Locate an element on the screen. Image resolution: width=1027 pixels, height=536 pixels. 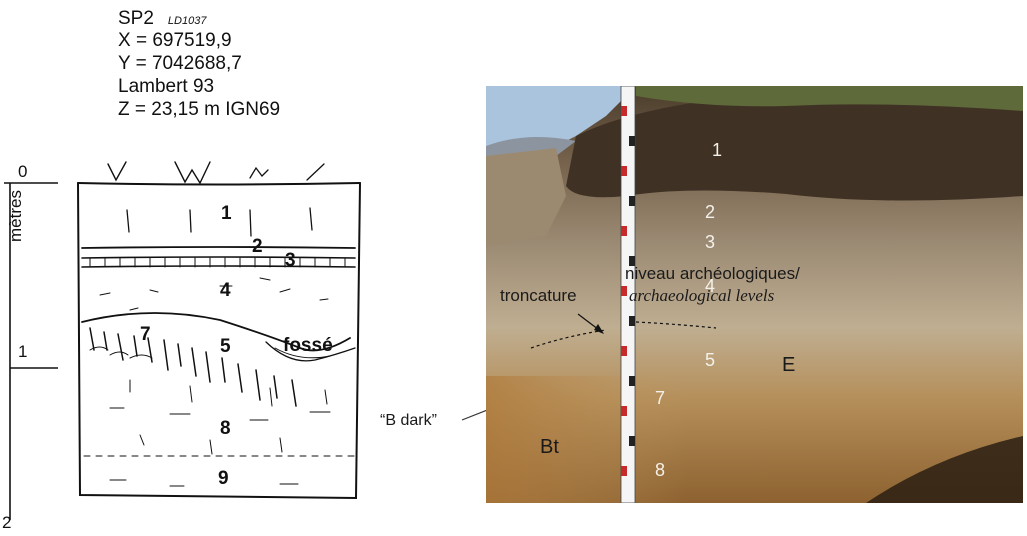
scale-tick-2: 2 is located at coordinates (7, 522).